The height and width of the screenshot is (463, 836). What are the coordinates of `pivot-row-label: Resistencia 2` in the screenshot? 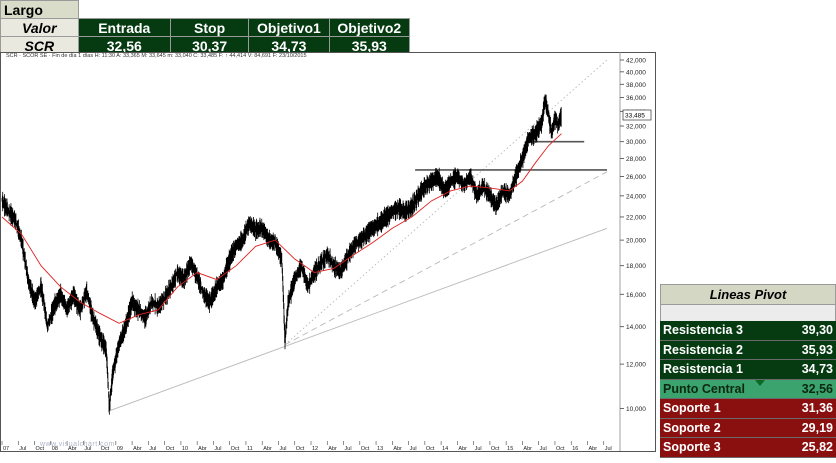 It's located at (703, 349).